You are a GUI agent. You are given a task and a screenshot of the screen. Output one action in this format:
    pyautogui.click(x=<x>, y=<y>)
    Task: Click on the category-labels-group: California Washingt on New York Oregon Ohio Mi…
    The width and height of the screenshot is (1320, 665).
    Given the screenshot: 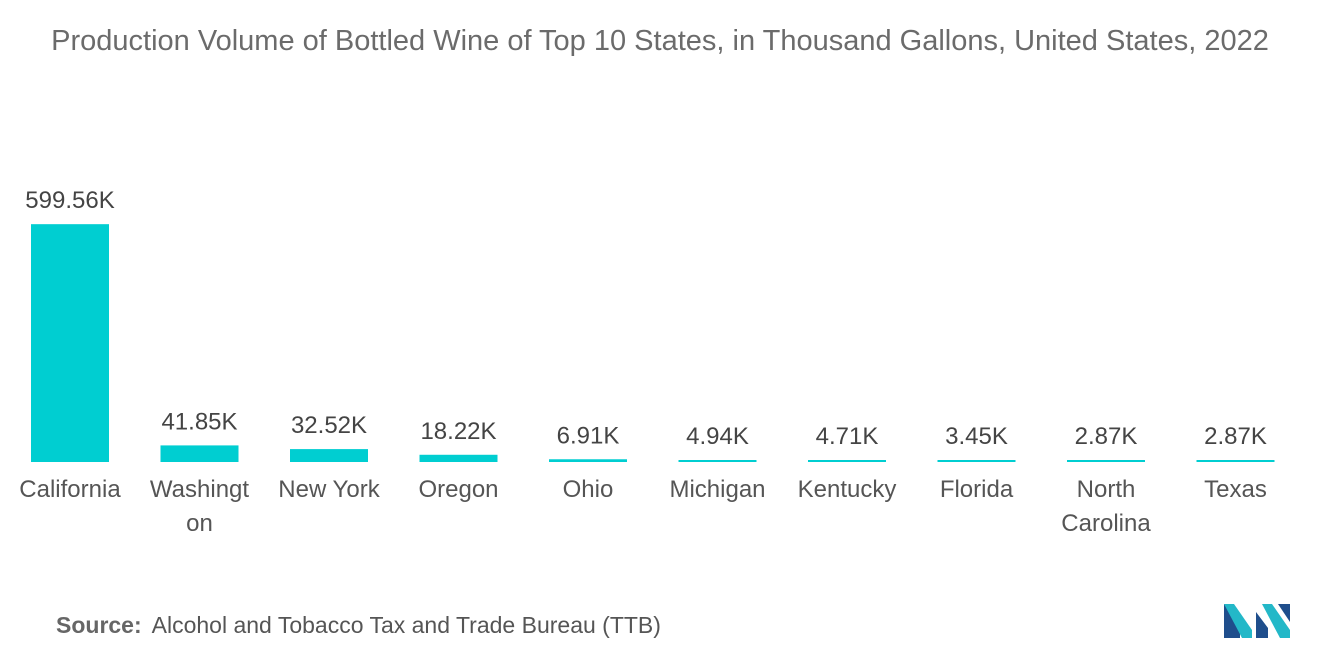 What is the action you would take?
    pyautogui.click(x=643, y=506)
    